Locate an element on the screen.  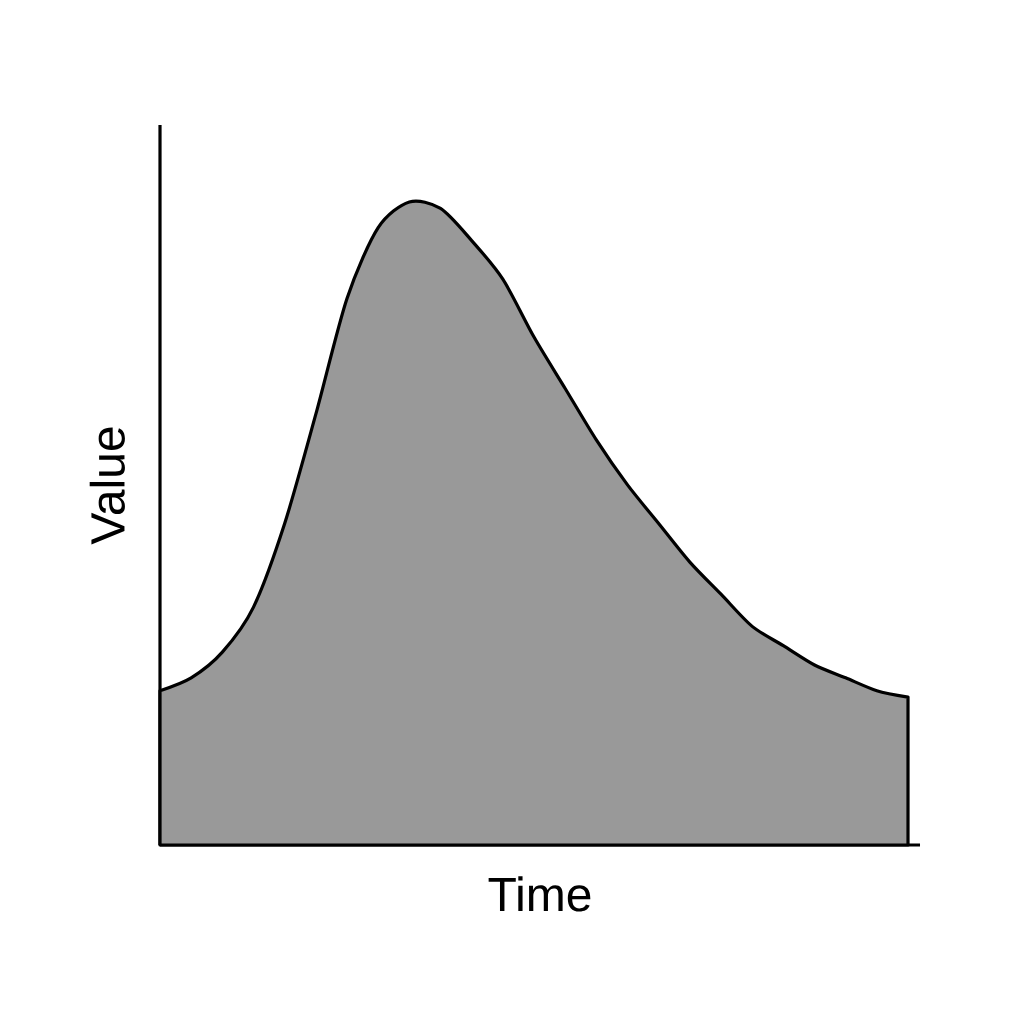
x-axis-title: Time is located at coordinates (539, 894).